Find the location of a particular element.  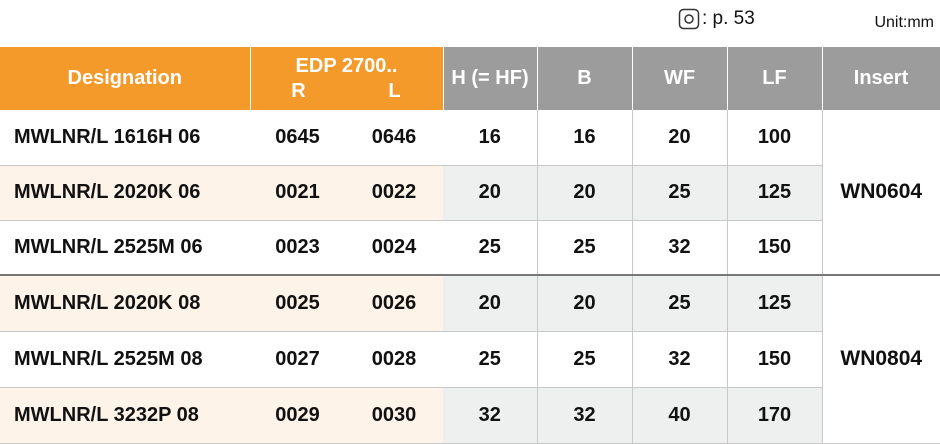

table-cell: 0646 is located at coordinates (394, 138).